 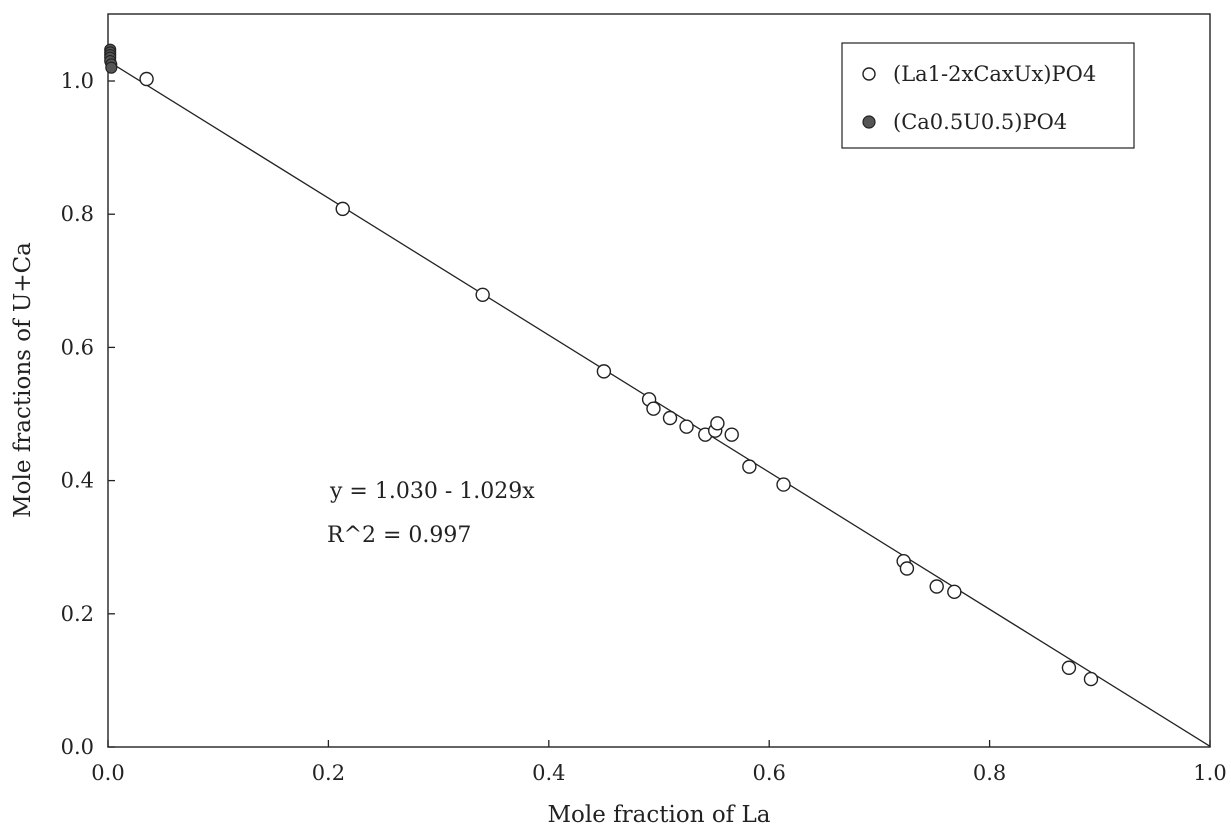 I want to click on legend-label-series-1: (La1-2xCaxUx)PO4, so click(x=994, y=74).